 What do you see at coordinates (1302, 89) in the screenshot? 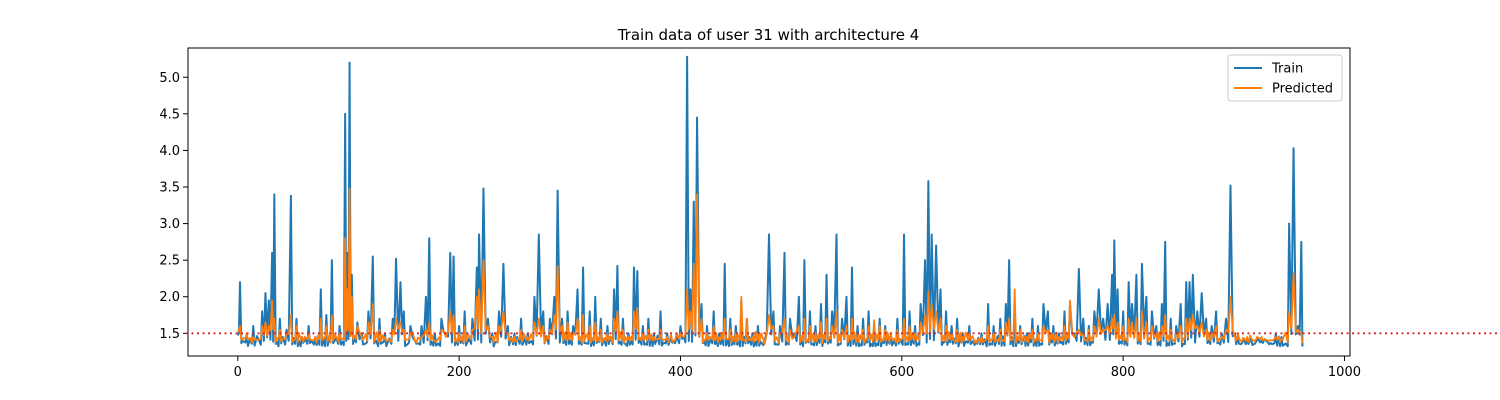
I see `legend-label-predicted: Predicted` at bounding box center [1302, 89].